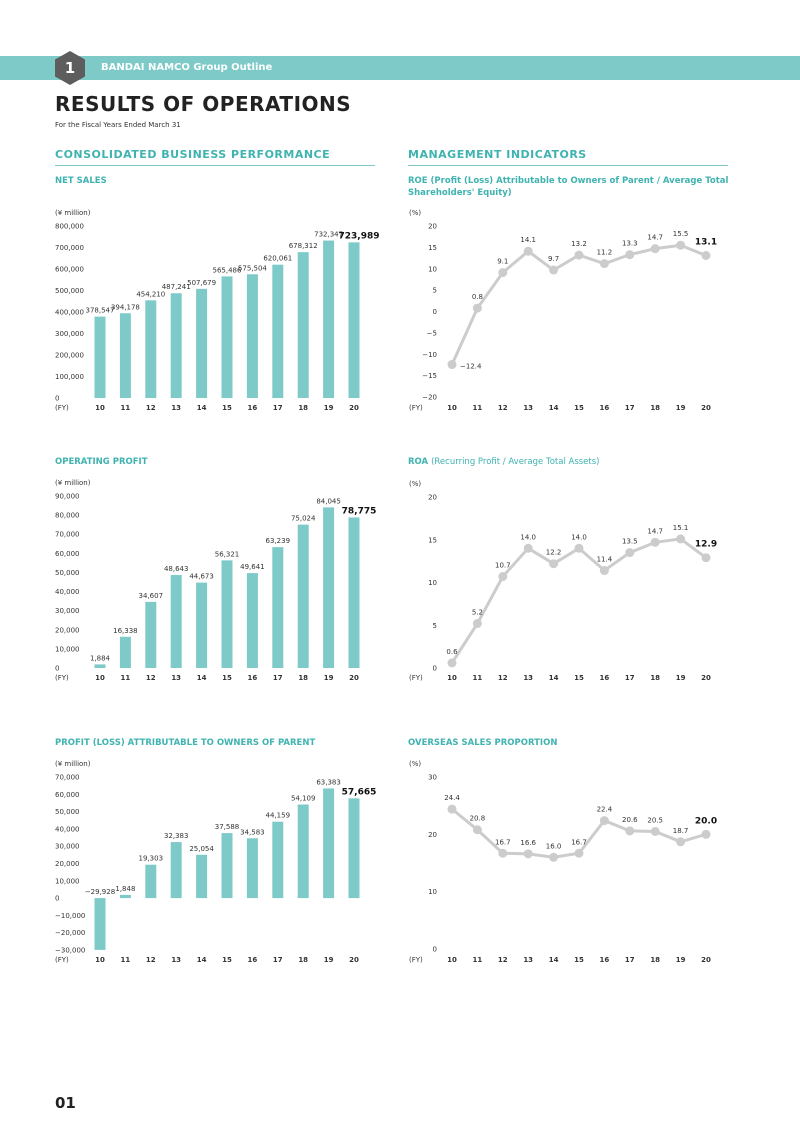  Describe the element at coordinates (579, 408) in the screenshot. I see `roe-xtick-label: 15` at that location.